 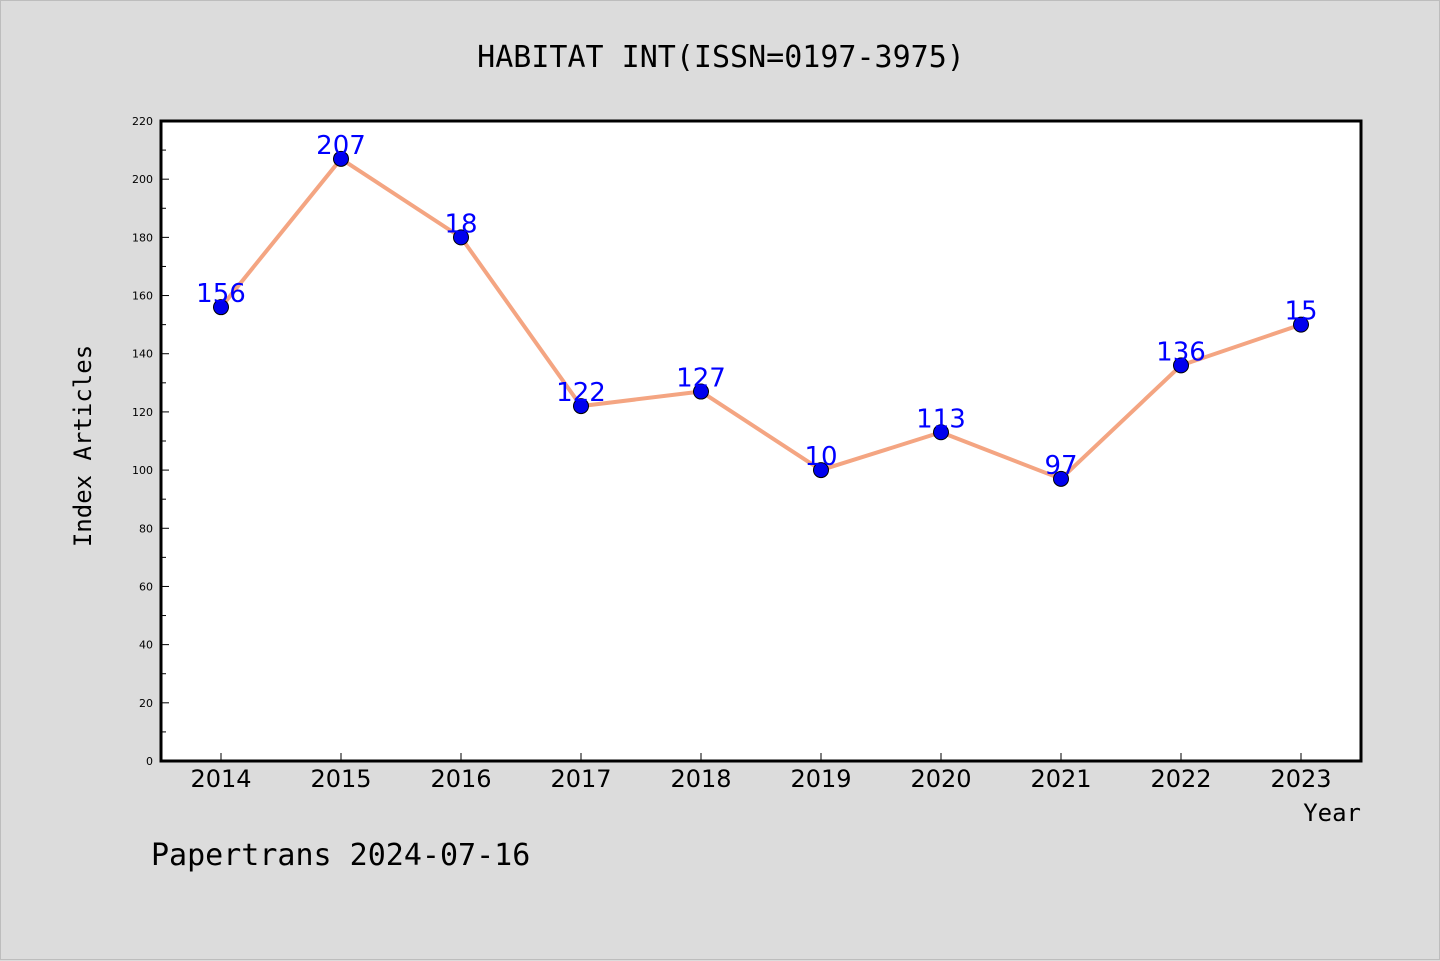 I want to click on x-tick-label: 2020, so click(x=940, y=779).